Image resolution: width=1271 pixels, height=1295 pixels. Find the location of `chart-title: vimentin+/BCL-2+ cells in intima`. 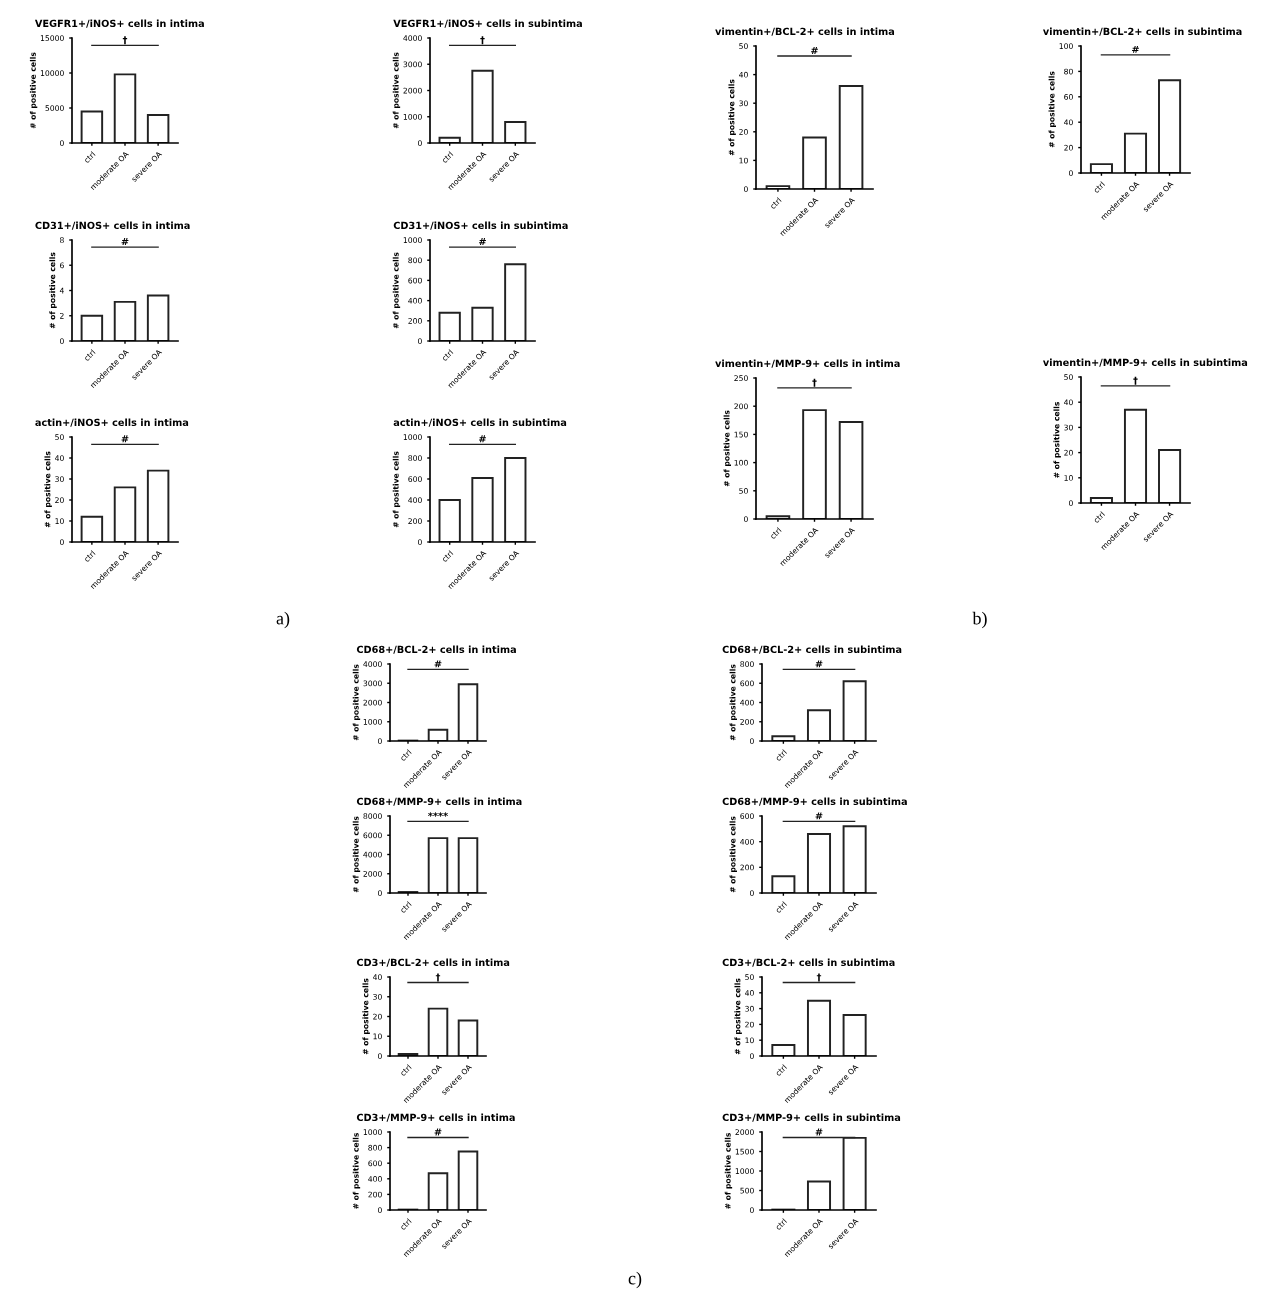

chart-title: vimentin+/BCL-2+ cells in intima is located at coordinates (805, 31).